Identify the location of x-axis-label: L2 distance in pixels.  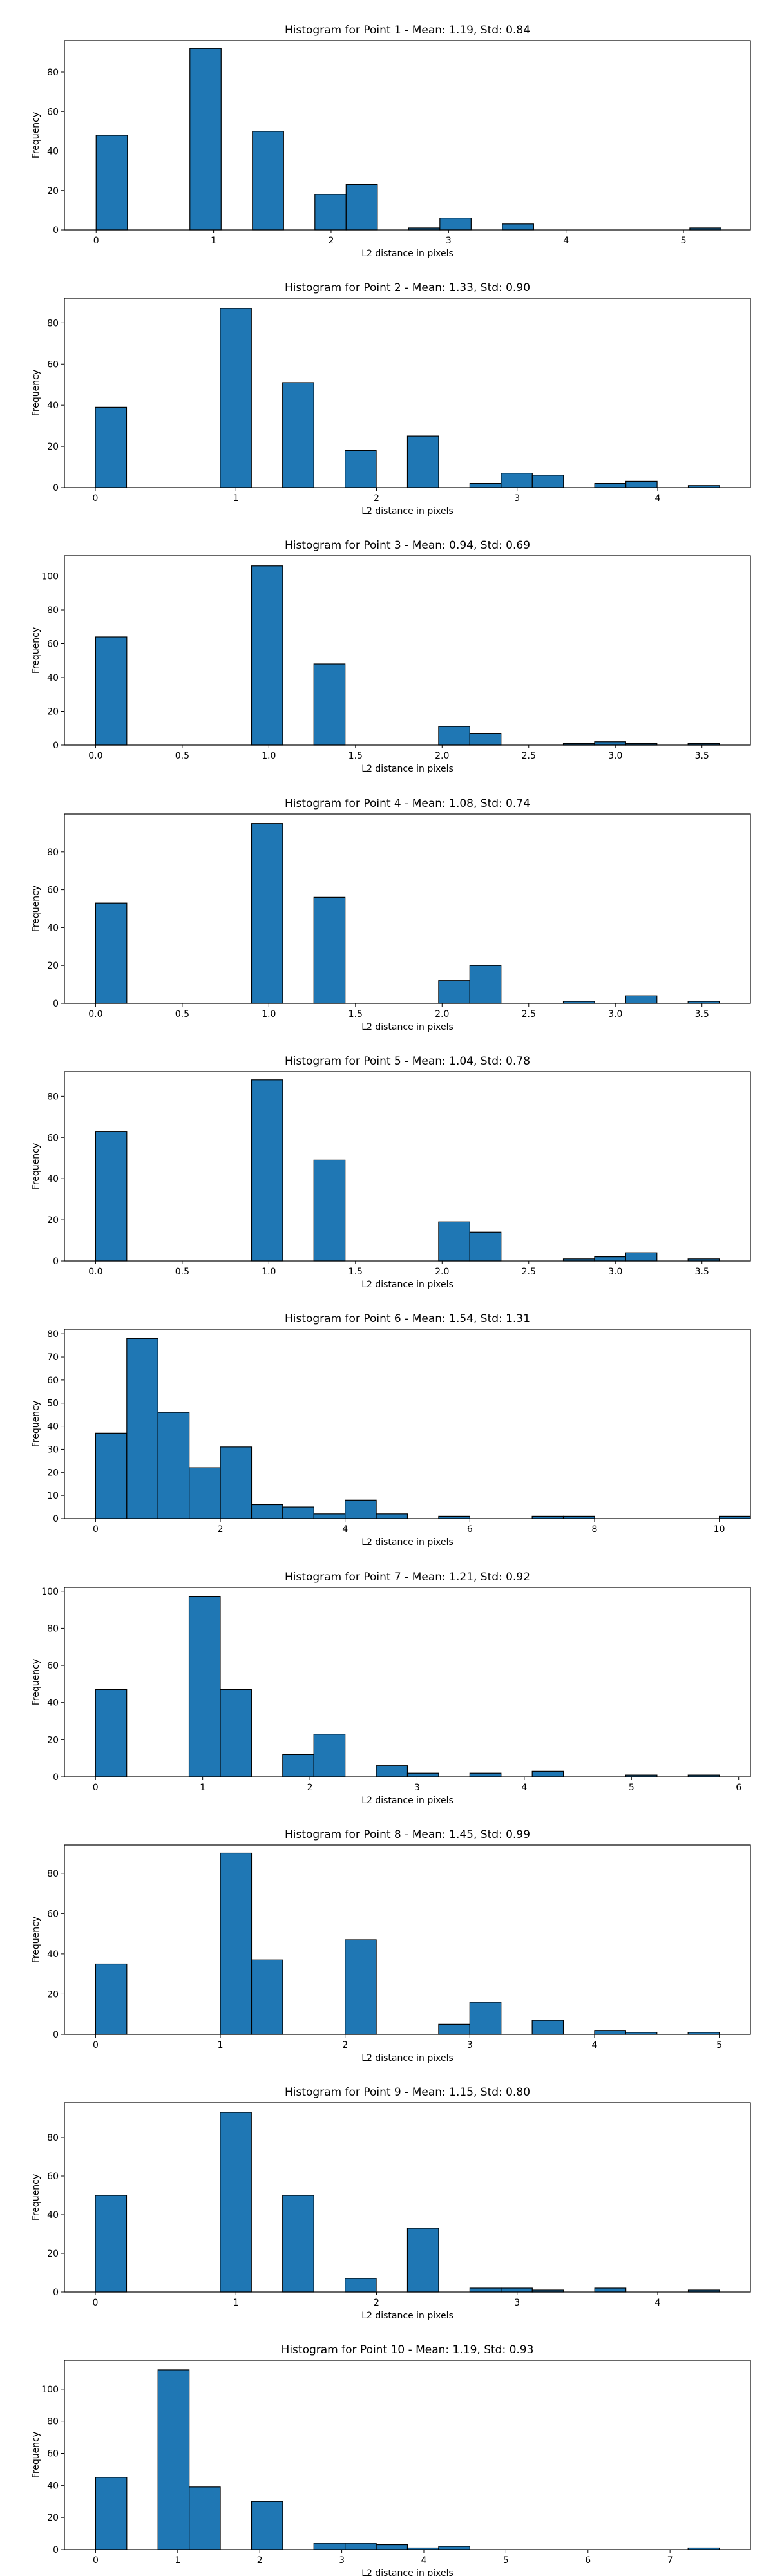
(407, 769).